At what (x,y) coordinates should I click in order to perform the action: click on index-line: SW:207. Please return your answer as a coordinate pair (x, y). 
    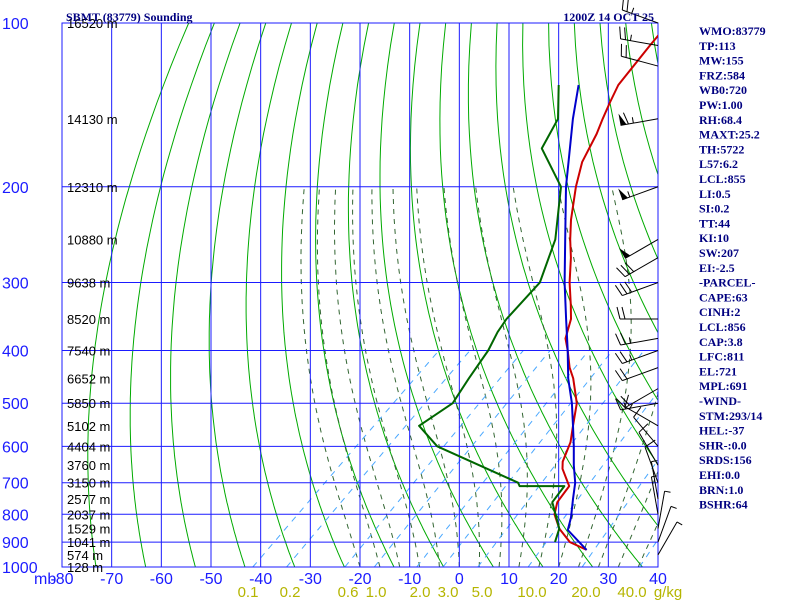
    Looking at the image, I should click on (719, 253).